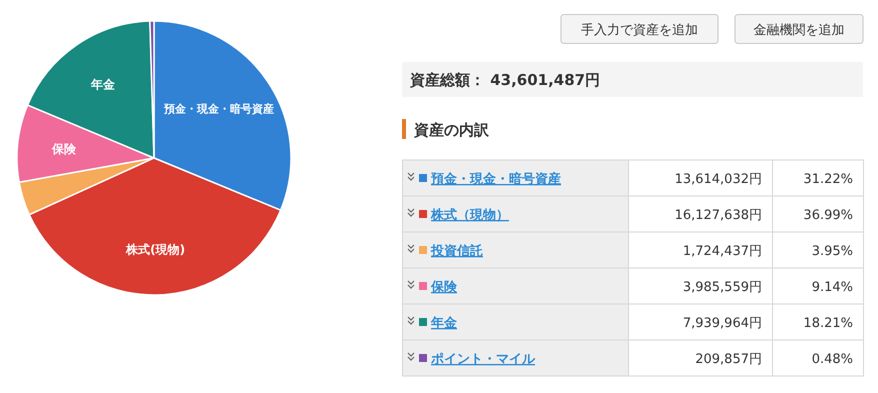 The image size is (878, 393). Describe the element at coordinates (832, 251) in the screenshot. I see `text: 3.95%` at that location.